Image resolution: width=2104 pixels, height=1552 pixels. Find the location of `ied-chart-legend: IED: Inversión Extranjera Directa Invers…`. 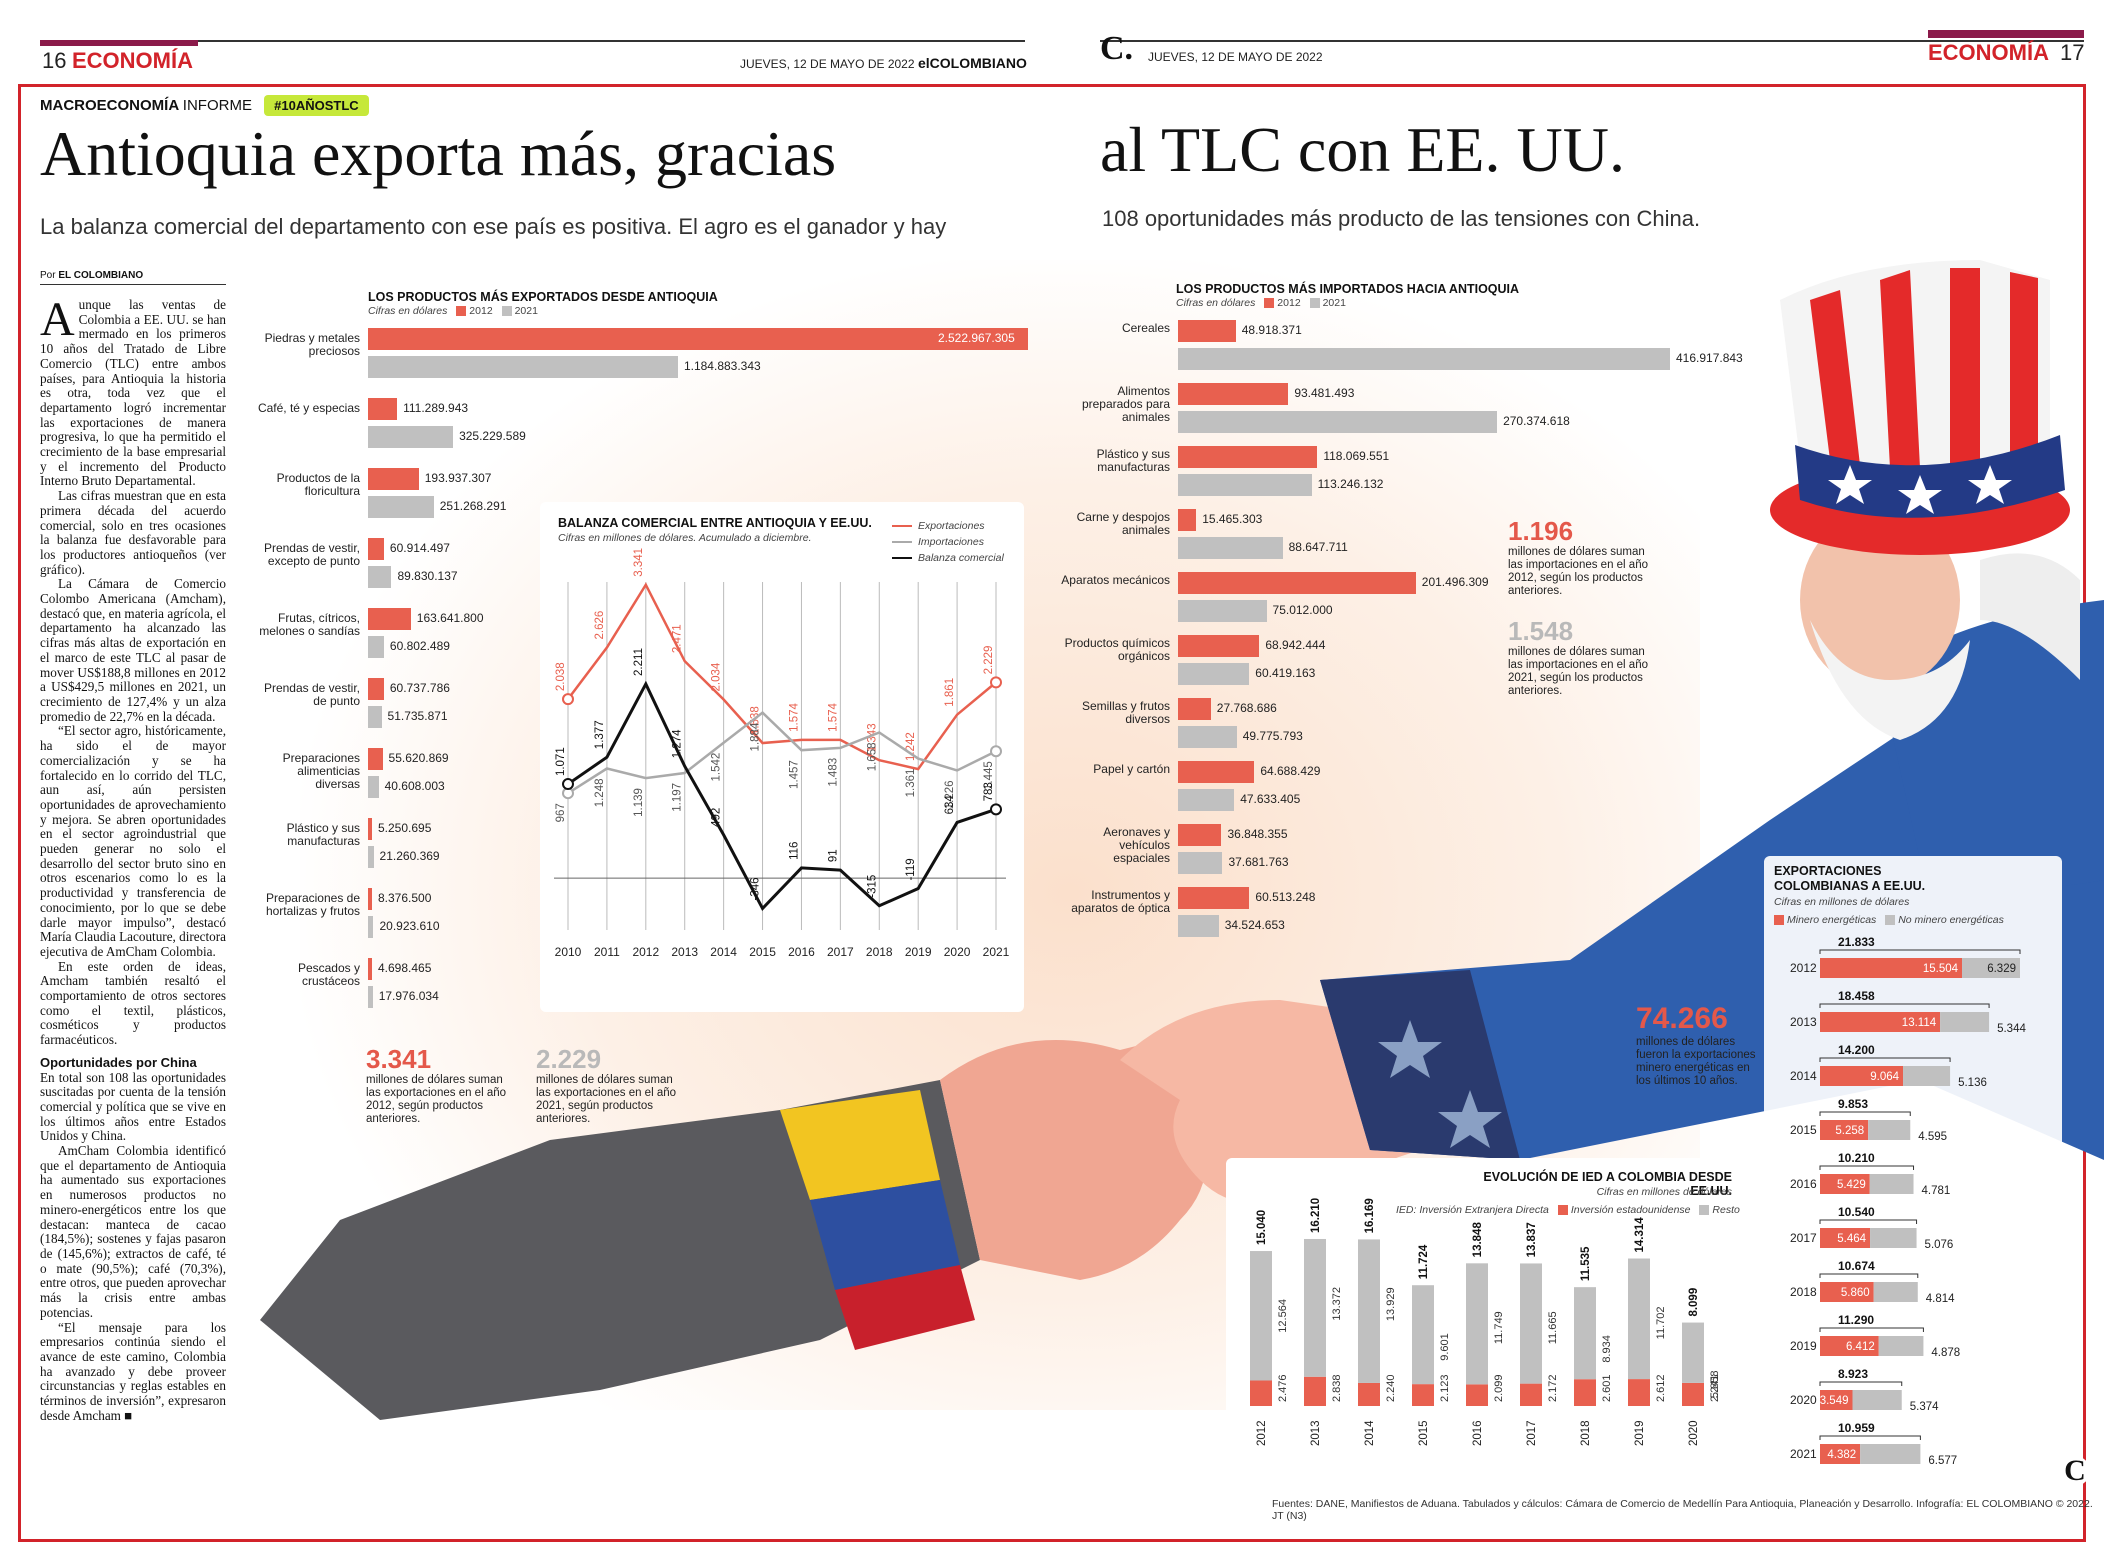

ied-chart-legend: IED: Inversión Extranjera Directa Invers… is located at coordinates (1568, 1210).